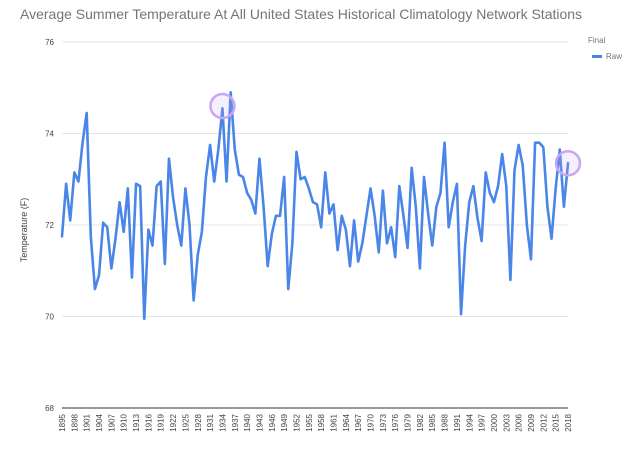 This screenshot has height=452, width=640. Describe the element at coordinates (358, 422) in the screenshot. I see `x-tick-label: 1967` at that location.